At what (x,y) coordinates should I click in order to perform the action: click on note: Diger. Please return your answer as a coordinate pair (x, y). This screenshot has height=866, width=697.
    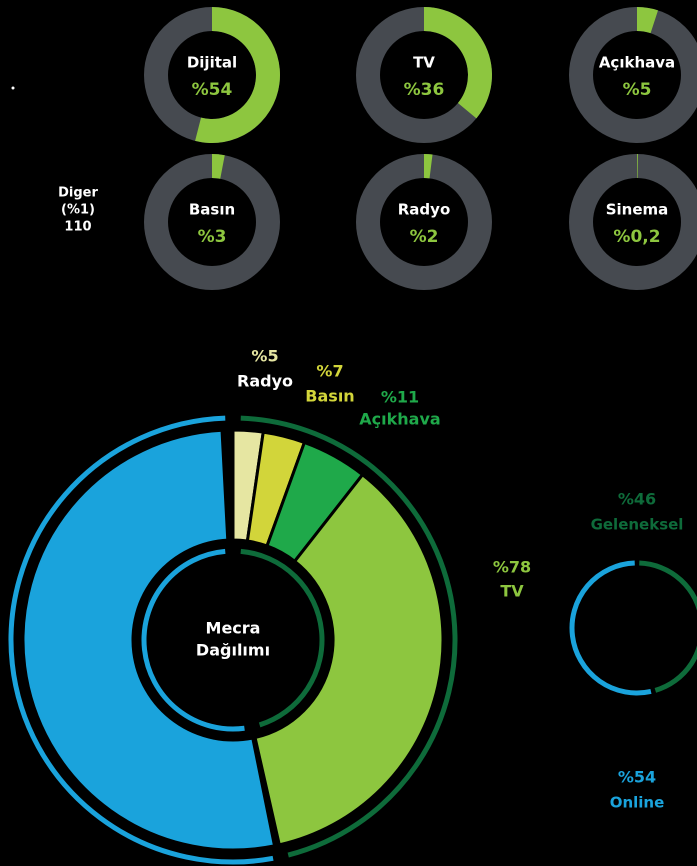
    Looking at the image, I should click on (78, 193).